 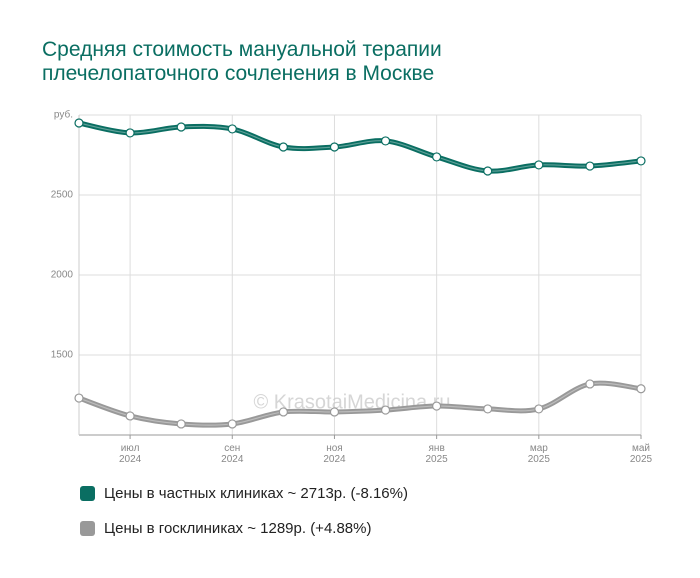 I want to click on x-tick-label: ноя 2024, so click(x=334, y=454).